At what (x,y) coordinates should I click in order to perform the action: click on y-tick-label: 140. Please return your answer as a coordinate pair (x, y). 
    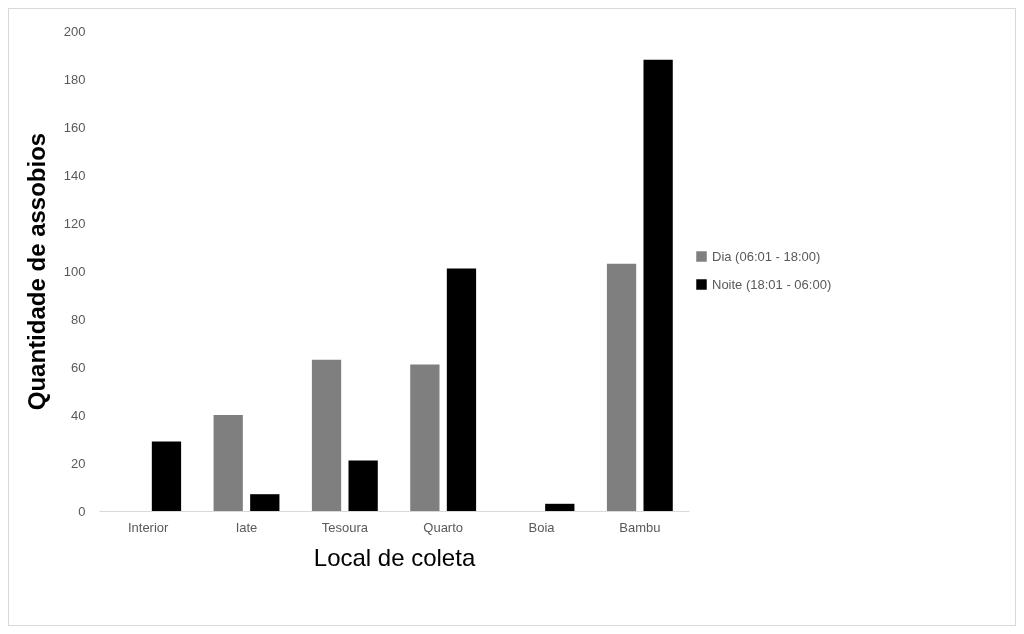
    Looking at the image, I should click on (74, 175).